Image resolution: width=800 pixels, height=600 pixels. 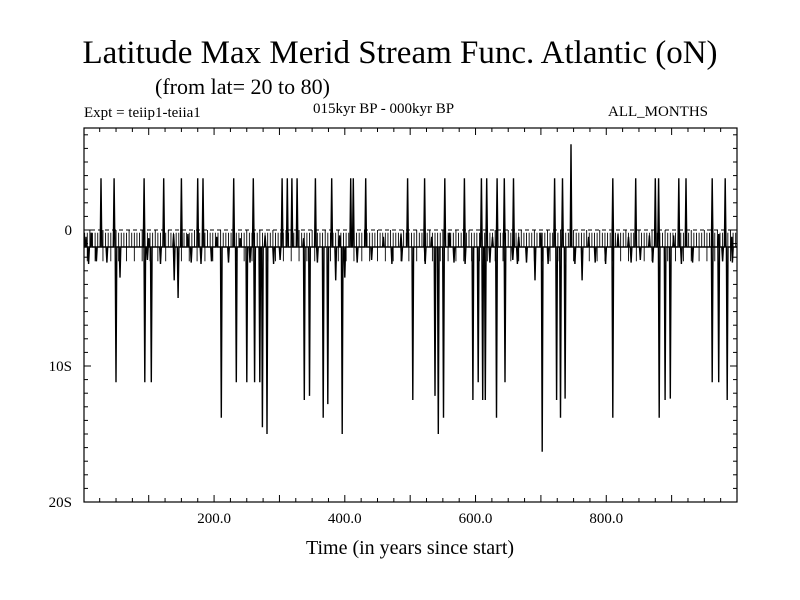 I want to click on x-tick-label: 600.0, so click(x=476, y=519).